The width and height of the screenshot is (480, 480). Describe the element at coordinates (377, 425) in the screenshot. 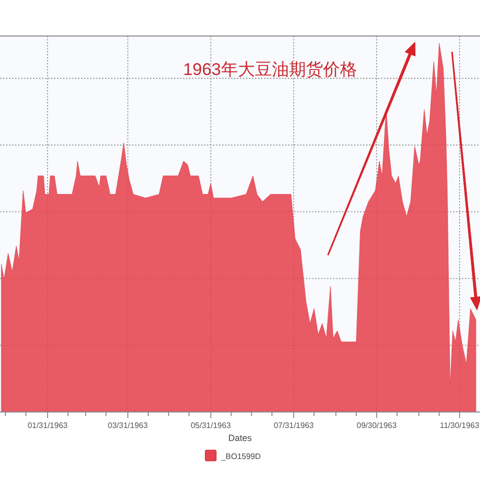

I see `x-tick-label: 09/30/1963` at that location.